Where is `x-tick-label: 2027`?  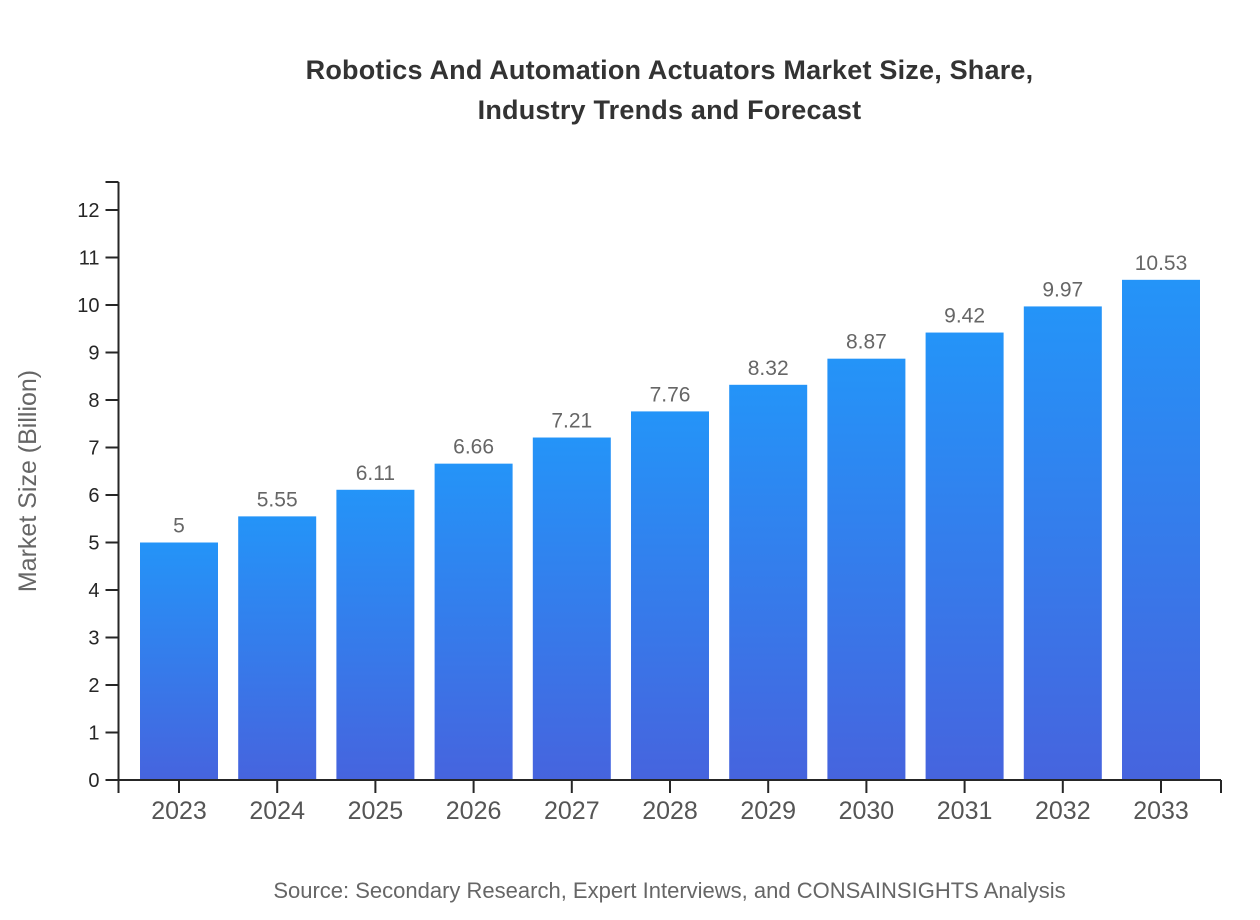 x-tick-label: 2027 is located at coordinates (572, 811).